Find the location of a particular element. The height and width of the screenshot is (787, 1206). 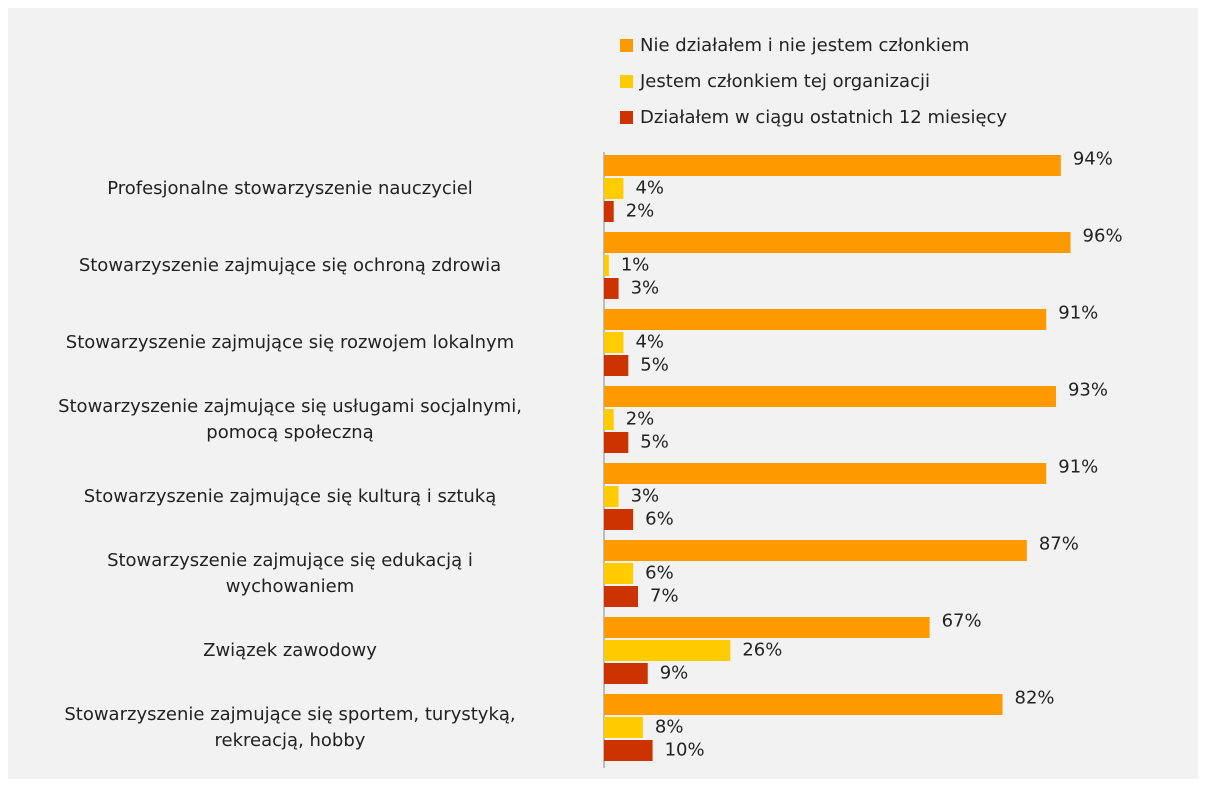

legend-label: Nie działałem i nie jestem członkiem is located at coordinates (804, 45).